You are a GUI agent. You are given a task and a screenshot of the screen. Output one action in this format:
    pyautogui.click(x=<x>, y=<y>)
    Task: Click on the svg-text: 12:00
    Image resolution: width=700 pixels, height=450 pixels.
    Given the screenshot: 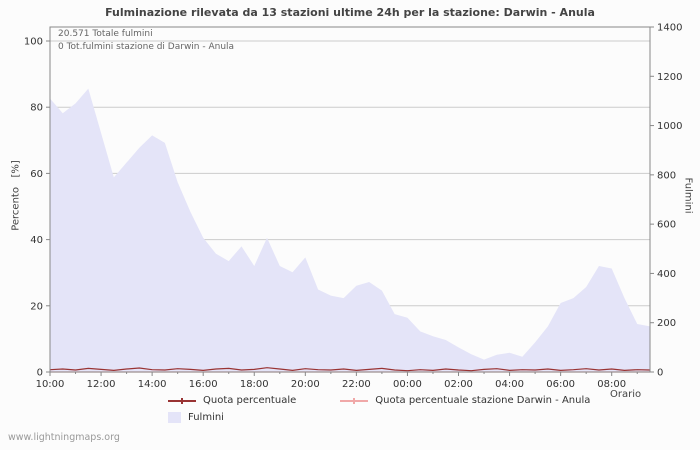 What is the action you would take?
    pyautogui.click(x=101, y=384)
    